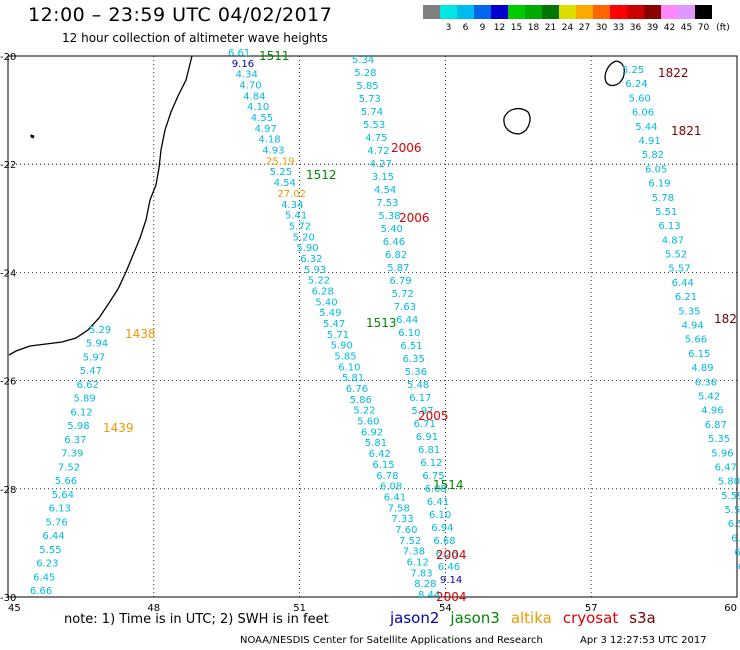 The image size is (740, 650). Describe the element at coordinates (338, 335) in the screenshot. I see `swh-value: 5.71` at that location.